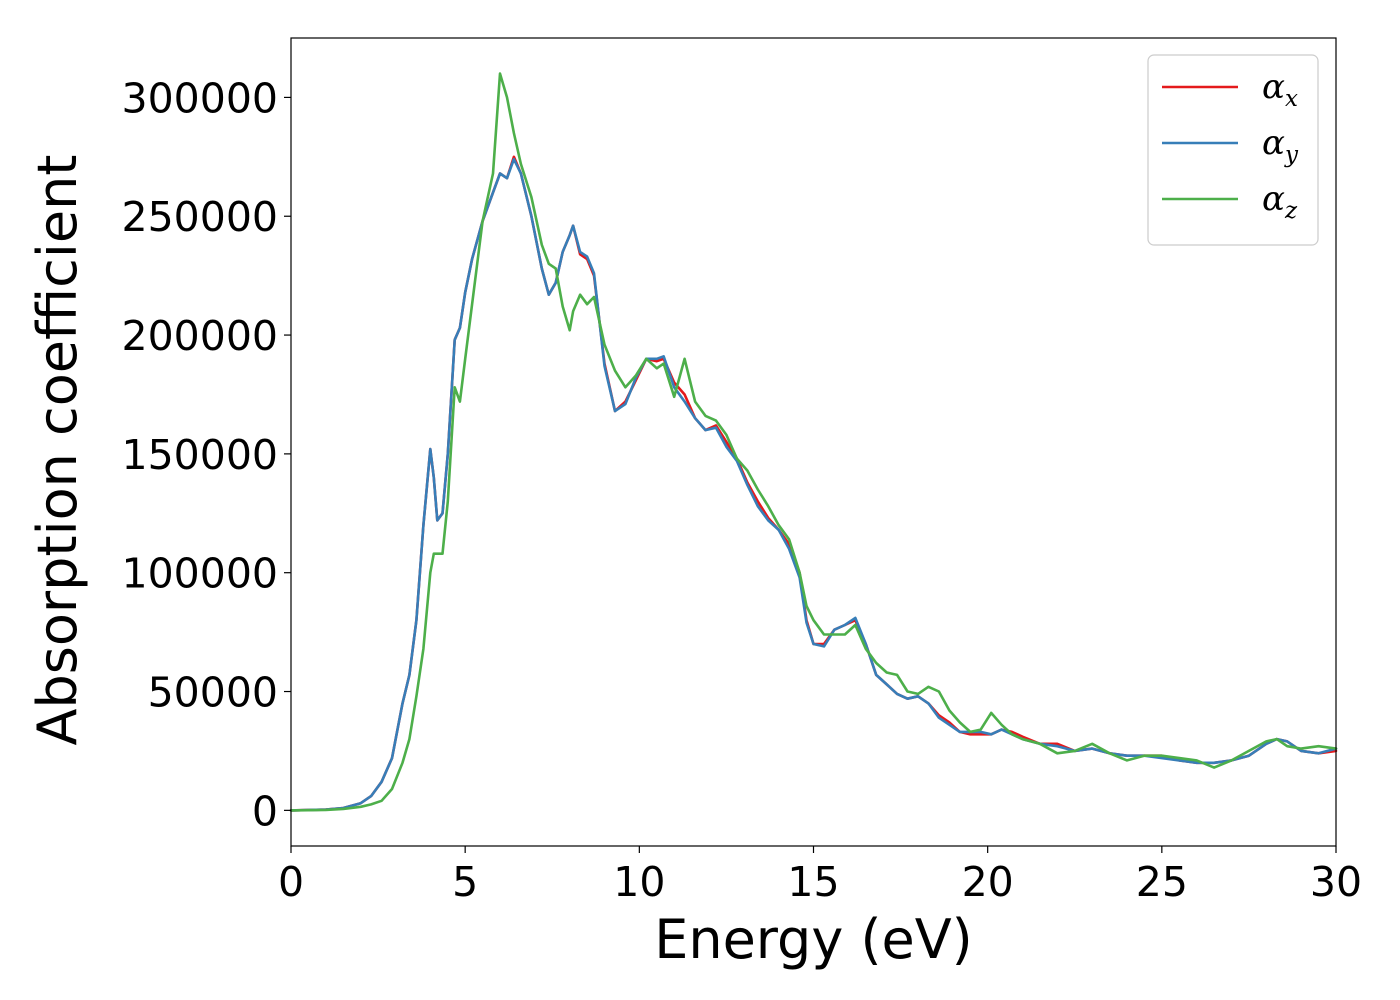  I want to click on legend-label-x: αx, so click(1280, 89).